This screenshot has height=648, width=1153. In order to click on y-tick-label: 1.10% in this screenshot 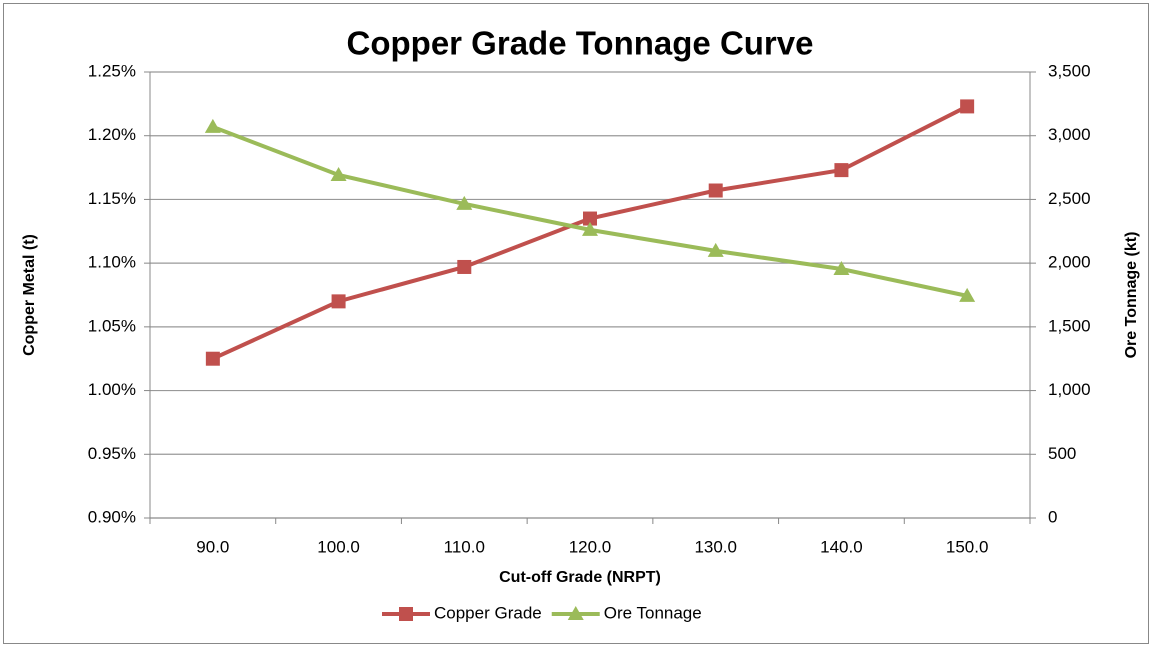, I will do `click(112, 262)`.